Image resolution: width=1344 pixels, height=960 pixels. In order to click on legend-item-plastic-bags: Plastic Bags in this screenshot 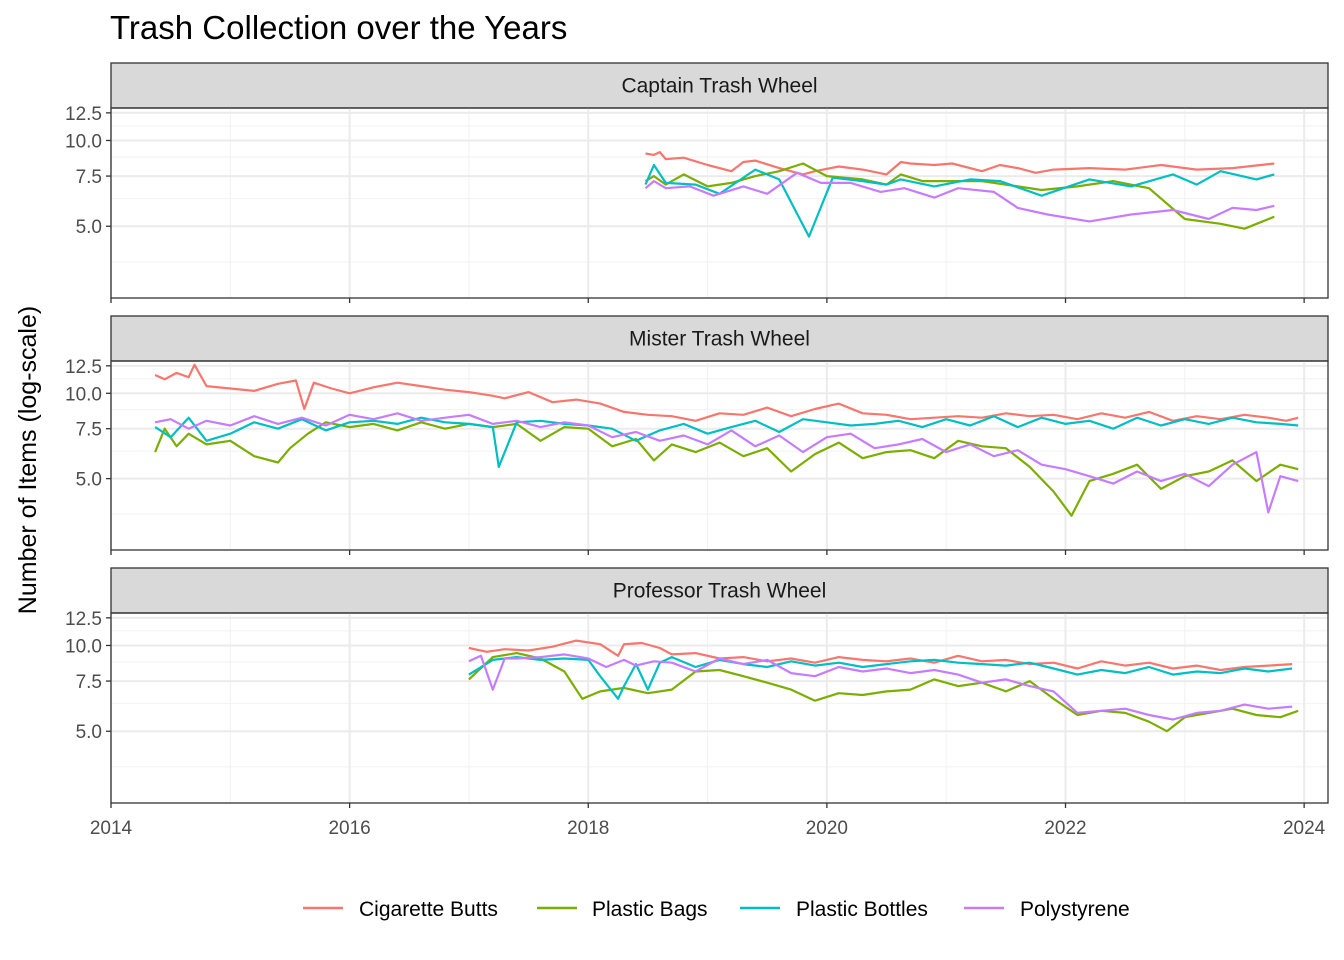, I will do `click(622, 909)`.